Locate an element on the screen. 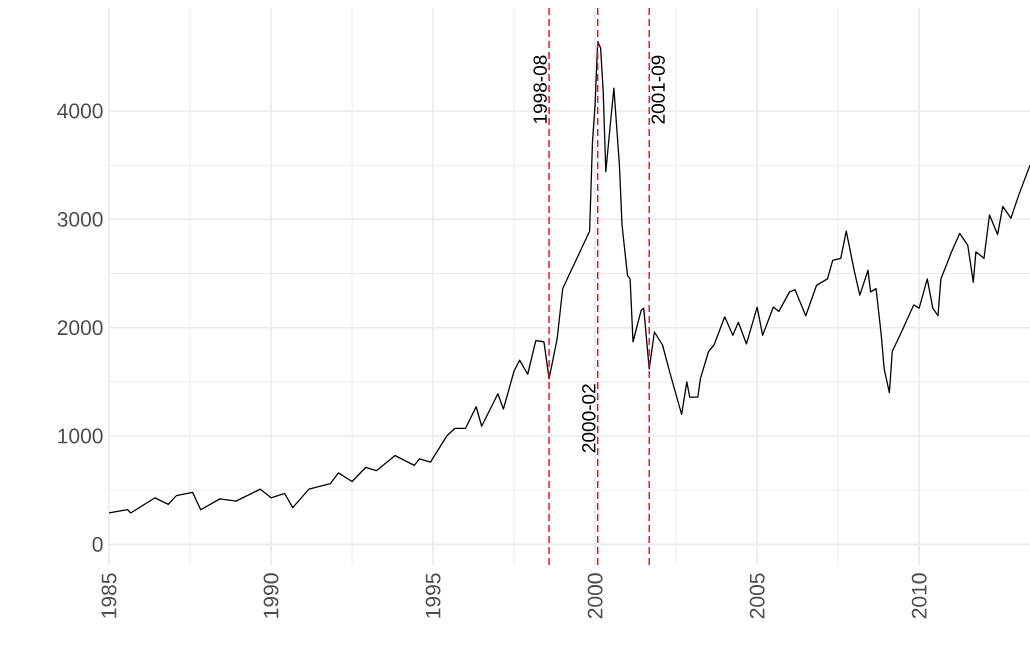 The height and width of the screenshot is (669, 1030). ref-line-label: 2000-02 is located at coordinates (589, 418).